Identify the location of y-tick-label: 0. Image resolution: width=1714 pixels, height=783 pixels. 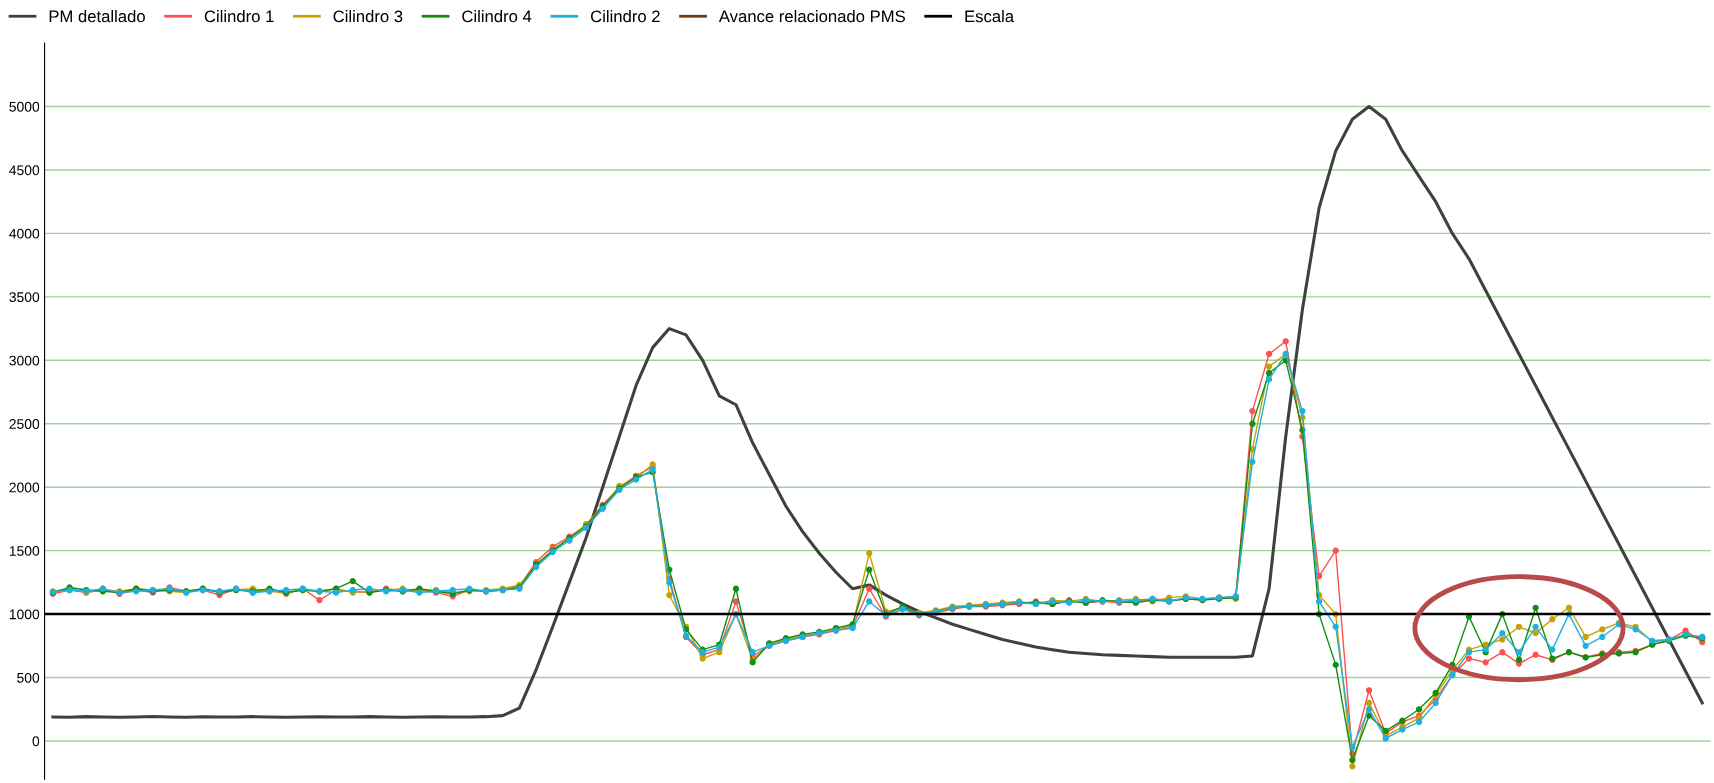
(36, 741).